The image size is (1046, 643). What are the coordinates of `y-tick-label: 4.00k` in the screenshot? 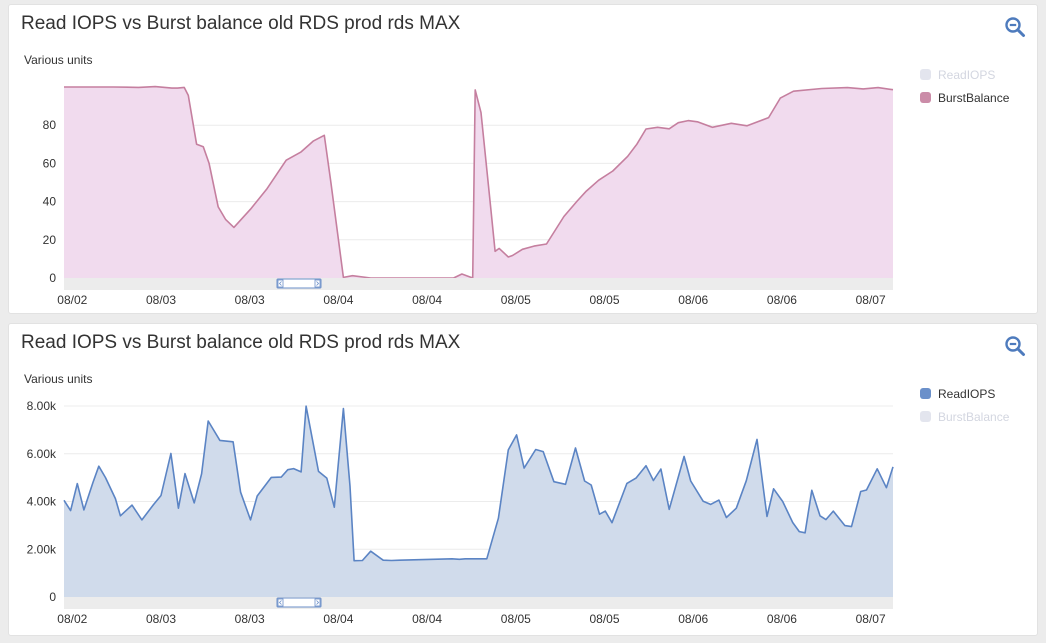 It's located at (42, 502).